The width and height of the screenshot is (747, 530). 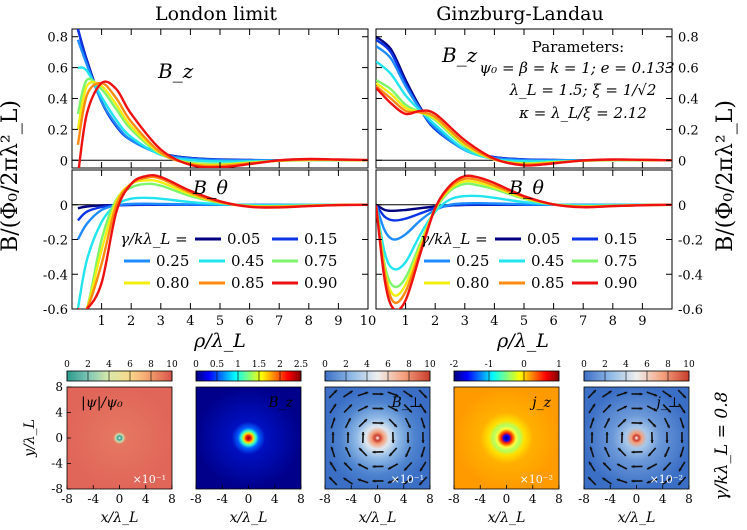 I want to click on map-y-tick-label: 4, so click(x=59, y=413).